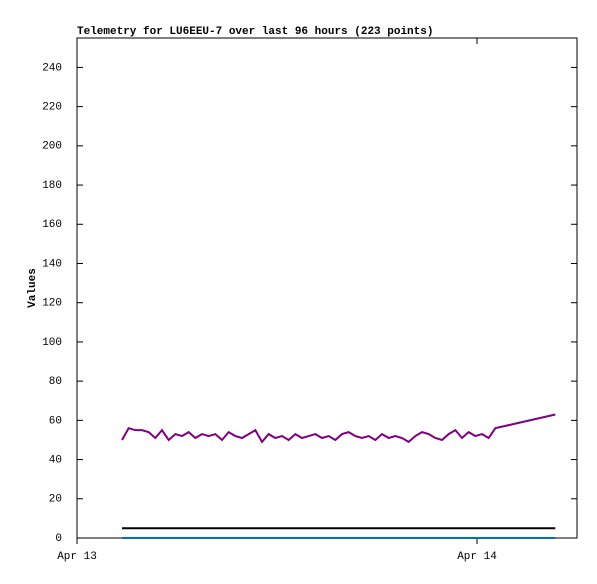 The width and height of the screenshot is (597, 584). What do you see at coordinates (52, 343) in the screenshot?
I see `y-tick-label: 100` at bounding box center [52, 343].